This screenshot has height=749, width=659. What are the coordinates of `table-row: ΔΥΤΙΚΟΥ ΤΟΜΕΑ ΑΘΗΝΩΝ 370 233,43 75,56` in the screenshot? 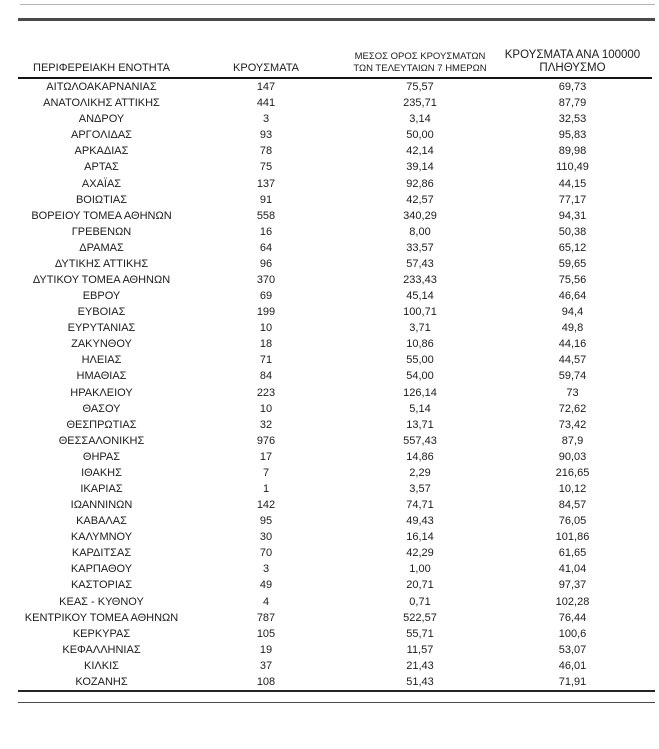 It's located at (335, 280).